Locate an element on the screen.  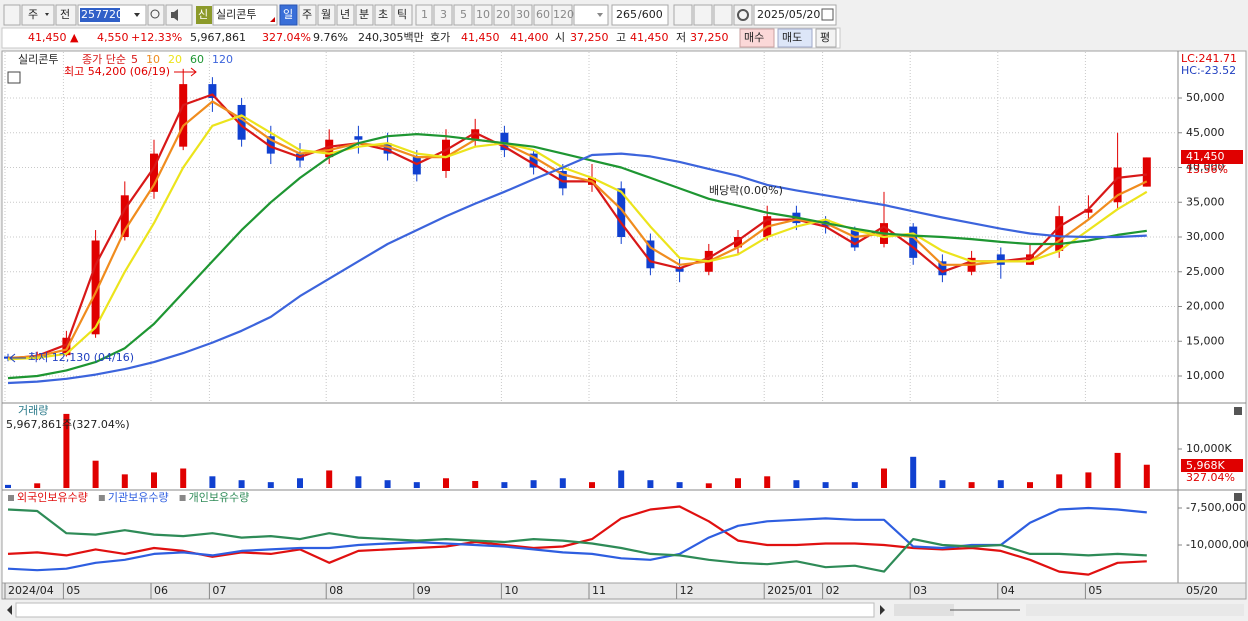
interval: 60 is located at coordinates (543, 14).